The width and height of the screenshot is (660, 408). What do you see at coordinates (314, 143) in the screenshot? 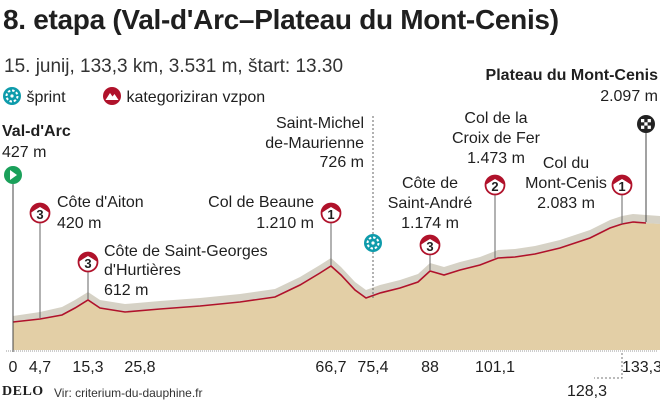
I see `sprint-name-line2: de-Maurienne` at bounding box center [314, 143].